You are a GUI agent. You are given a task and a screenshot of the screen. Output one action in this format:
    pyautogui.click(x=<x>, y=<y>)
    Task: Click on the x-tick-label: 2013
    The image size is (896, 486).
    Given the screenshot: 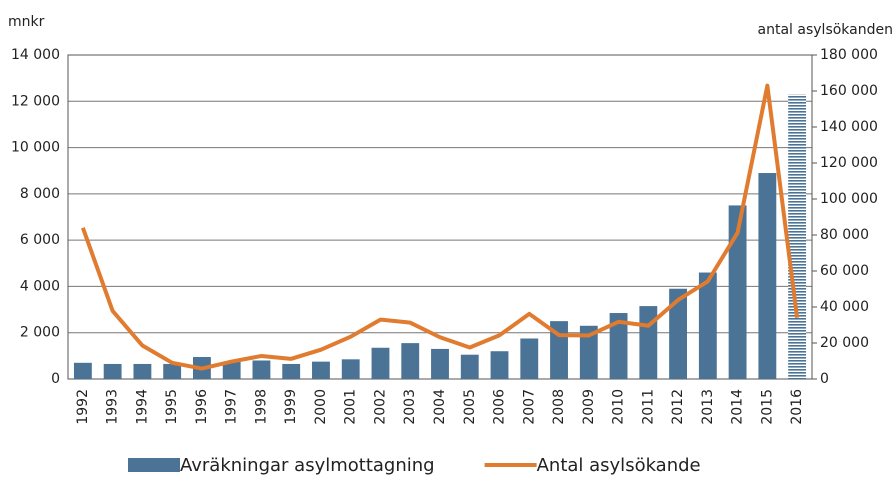 What is the action you would take?
    pyautogui.click(x=708, y=407)
    